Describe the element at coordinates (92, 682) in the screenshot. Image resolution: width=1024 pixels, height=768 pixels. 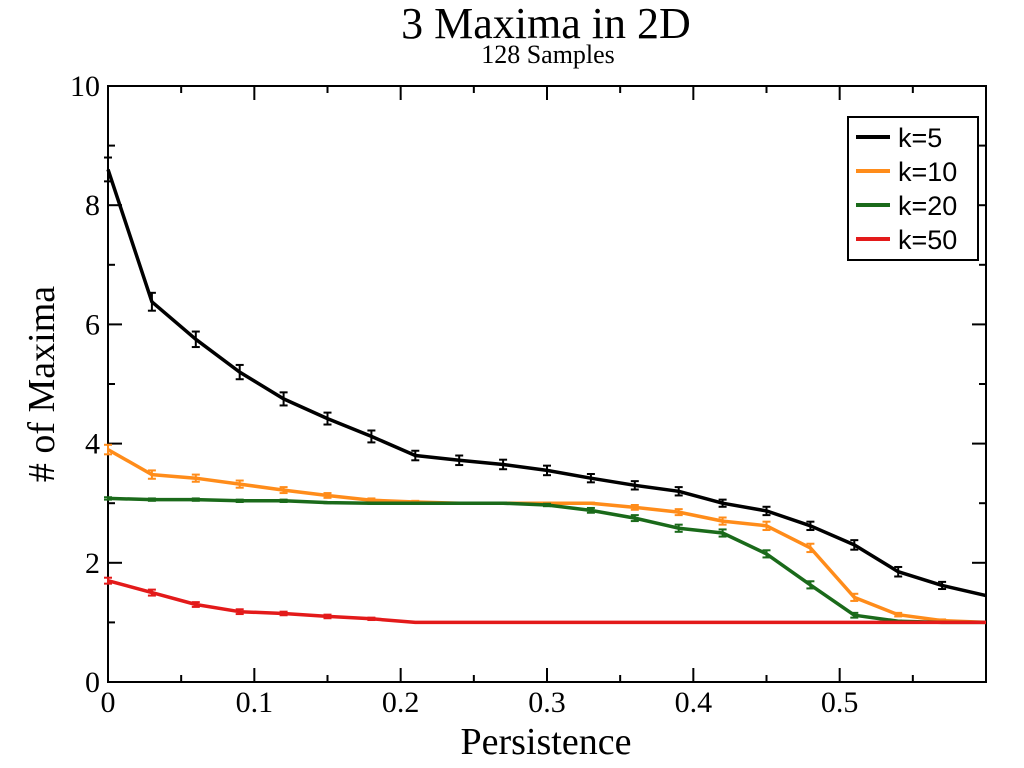
I see `y-tick-label: 0` at that location.